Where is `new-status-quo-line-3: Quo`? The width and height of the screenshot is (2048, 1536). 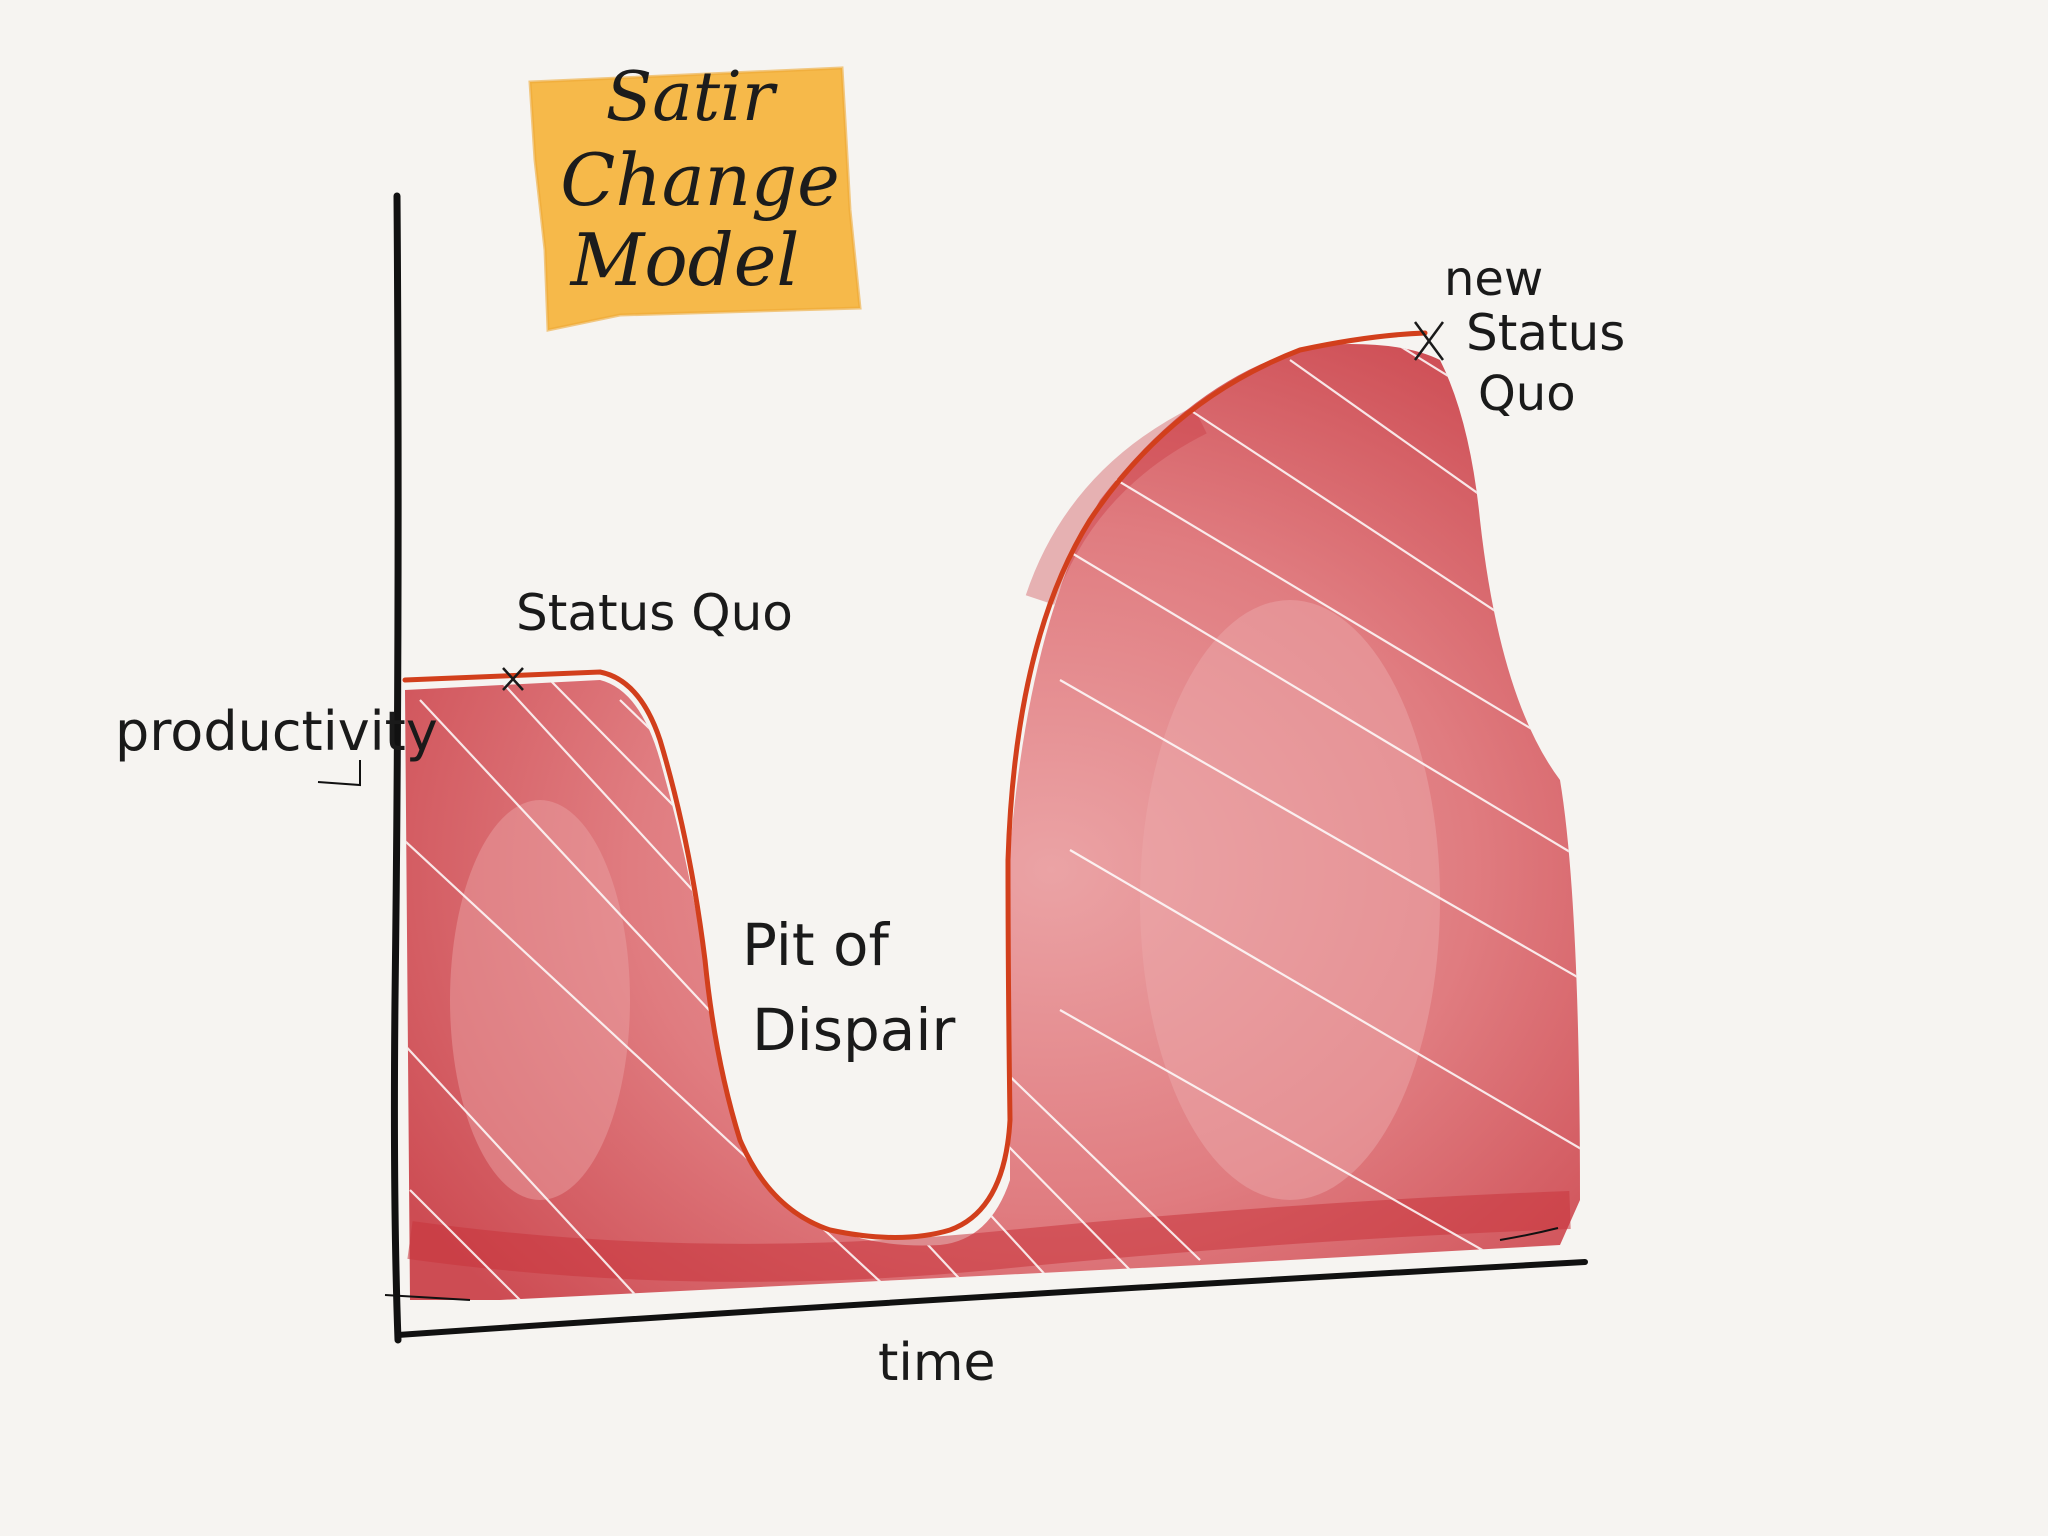
new-status-quo-line-3: Quo is located at coordinates (1527, 394).